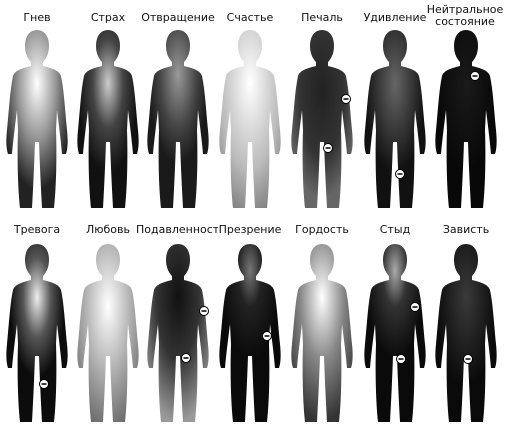  What do you see at coordinates (322, 18) in the screenshot?
I see `emotion-label: Печаль` at bounding box center [322, 18].